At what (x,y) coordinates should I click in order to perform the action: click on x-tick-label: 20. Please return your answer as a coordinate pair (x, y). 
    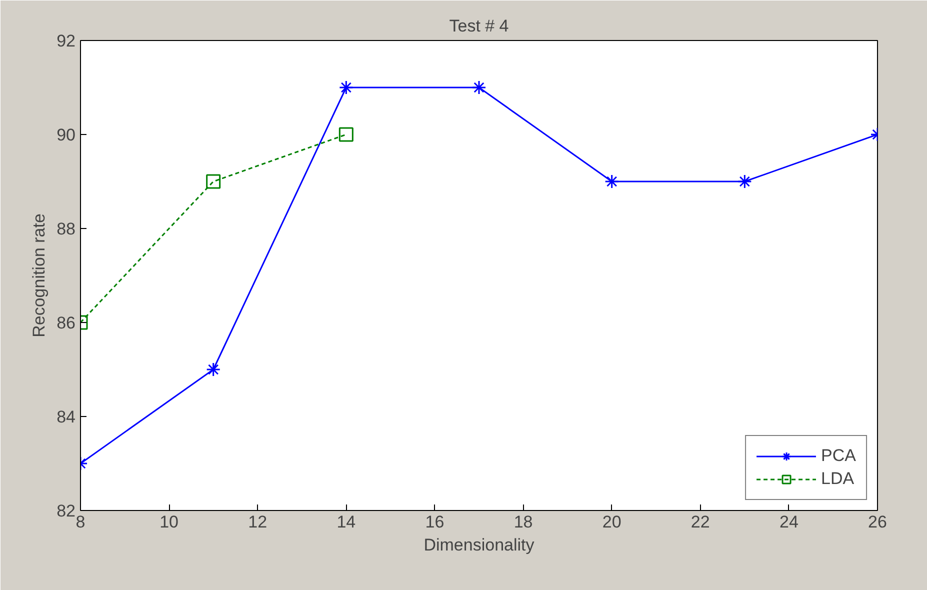
    Looking at the image, I should click on (612, 522).